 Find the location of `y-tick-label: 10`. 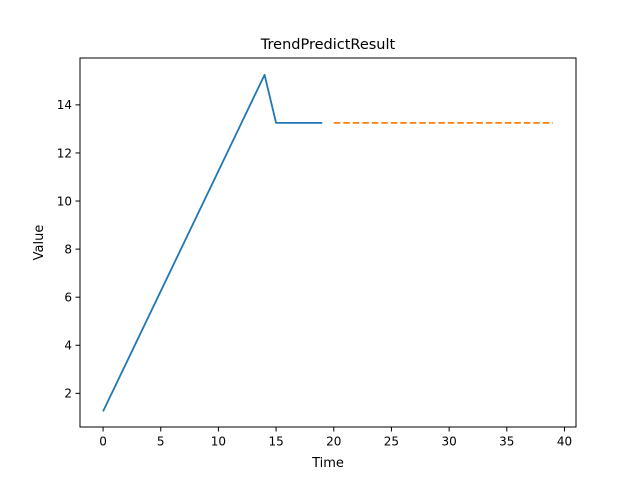

y-tick-label: 10 is located at coordinates (64, 201).